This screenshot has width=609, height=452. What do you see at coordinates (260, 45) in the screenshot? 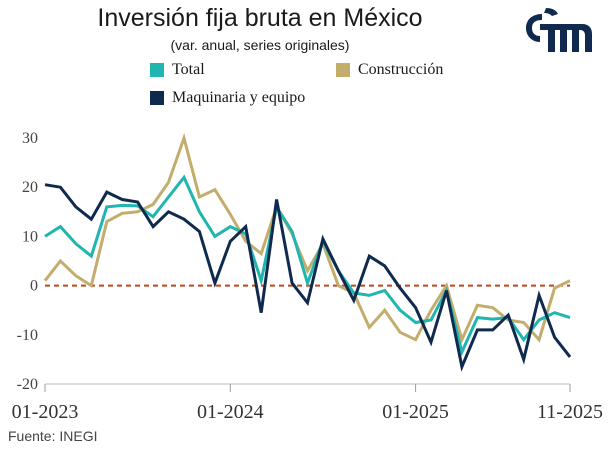
I see `chart-subtitle: (var. anual, series originales)` at bounding box center [260, 45].